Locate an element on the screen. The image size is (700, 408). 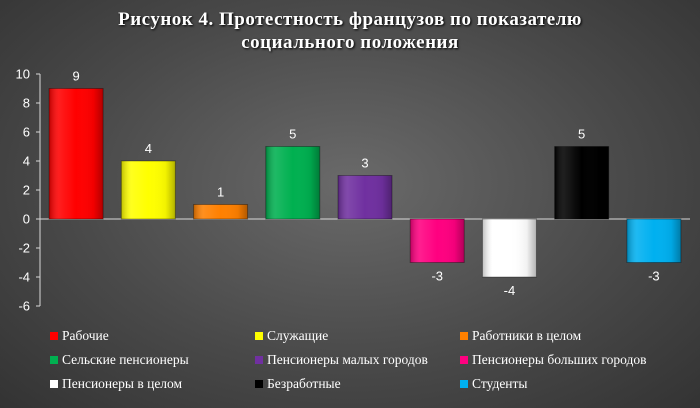
y-tick-label: -4 is located at coordinates (24, 277).